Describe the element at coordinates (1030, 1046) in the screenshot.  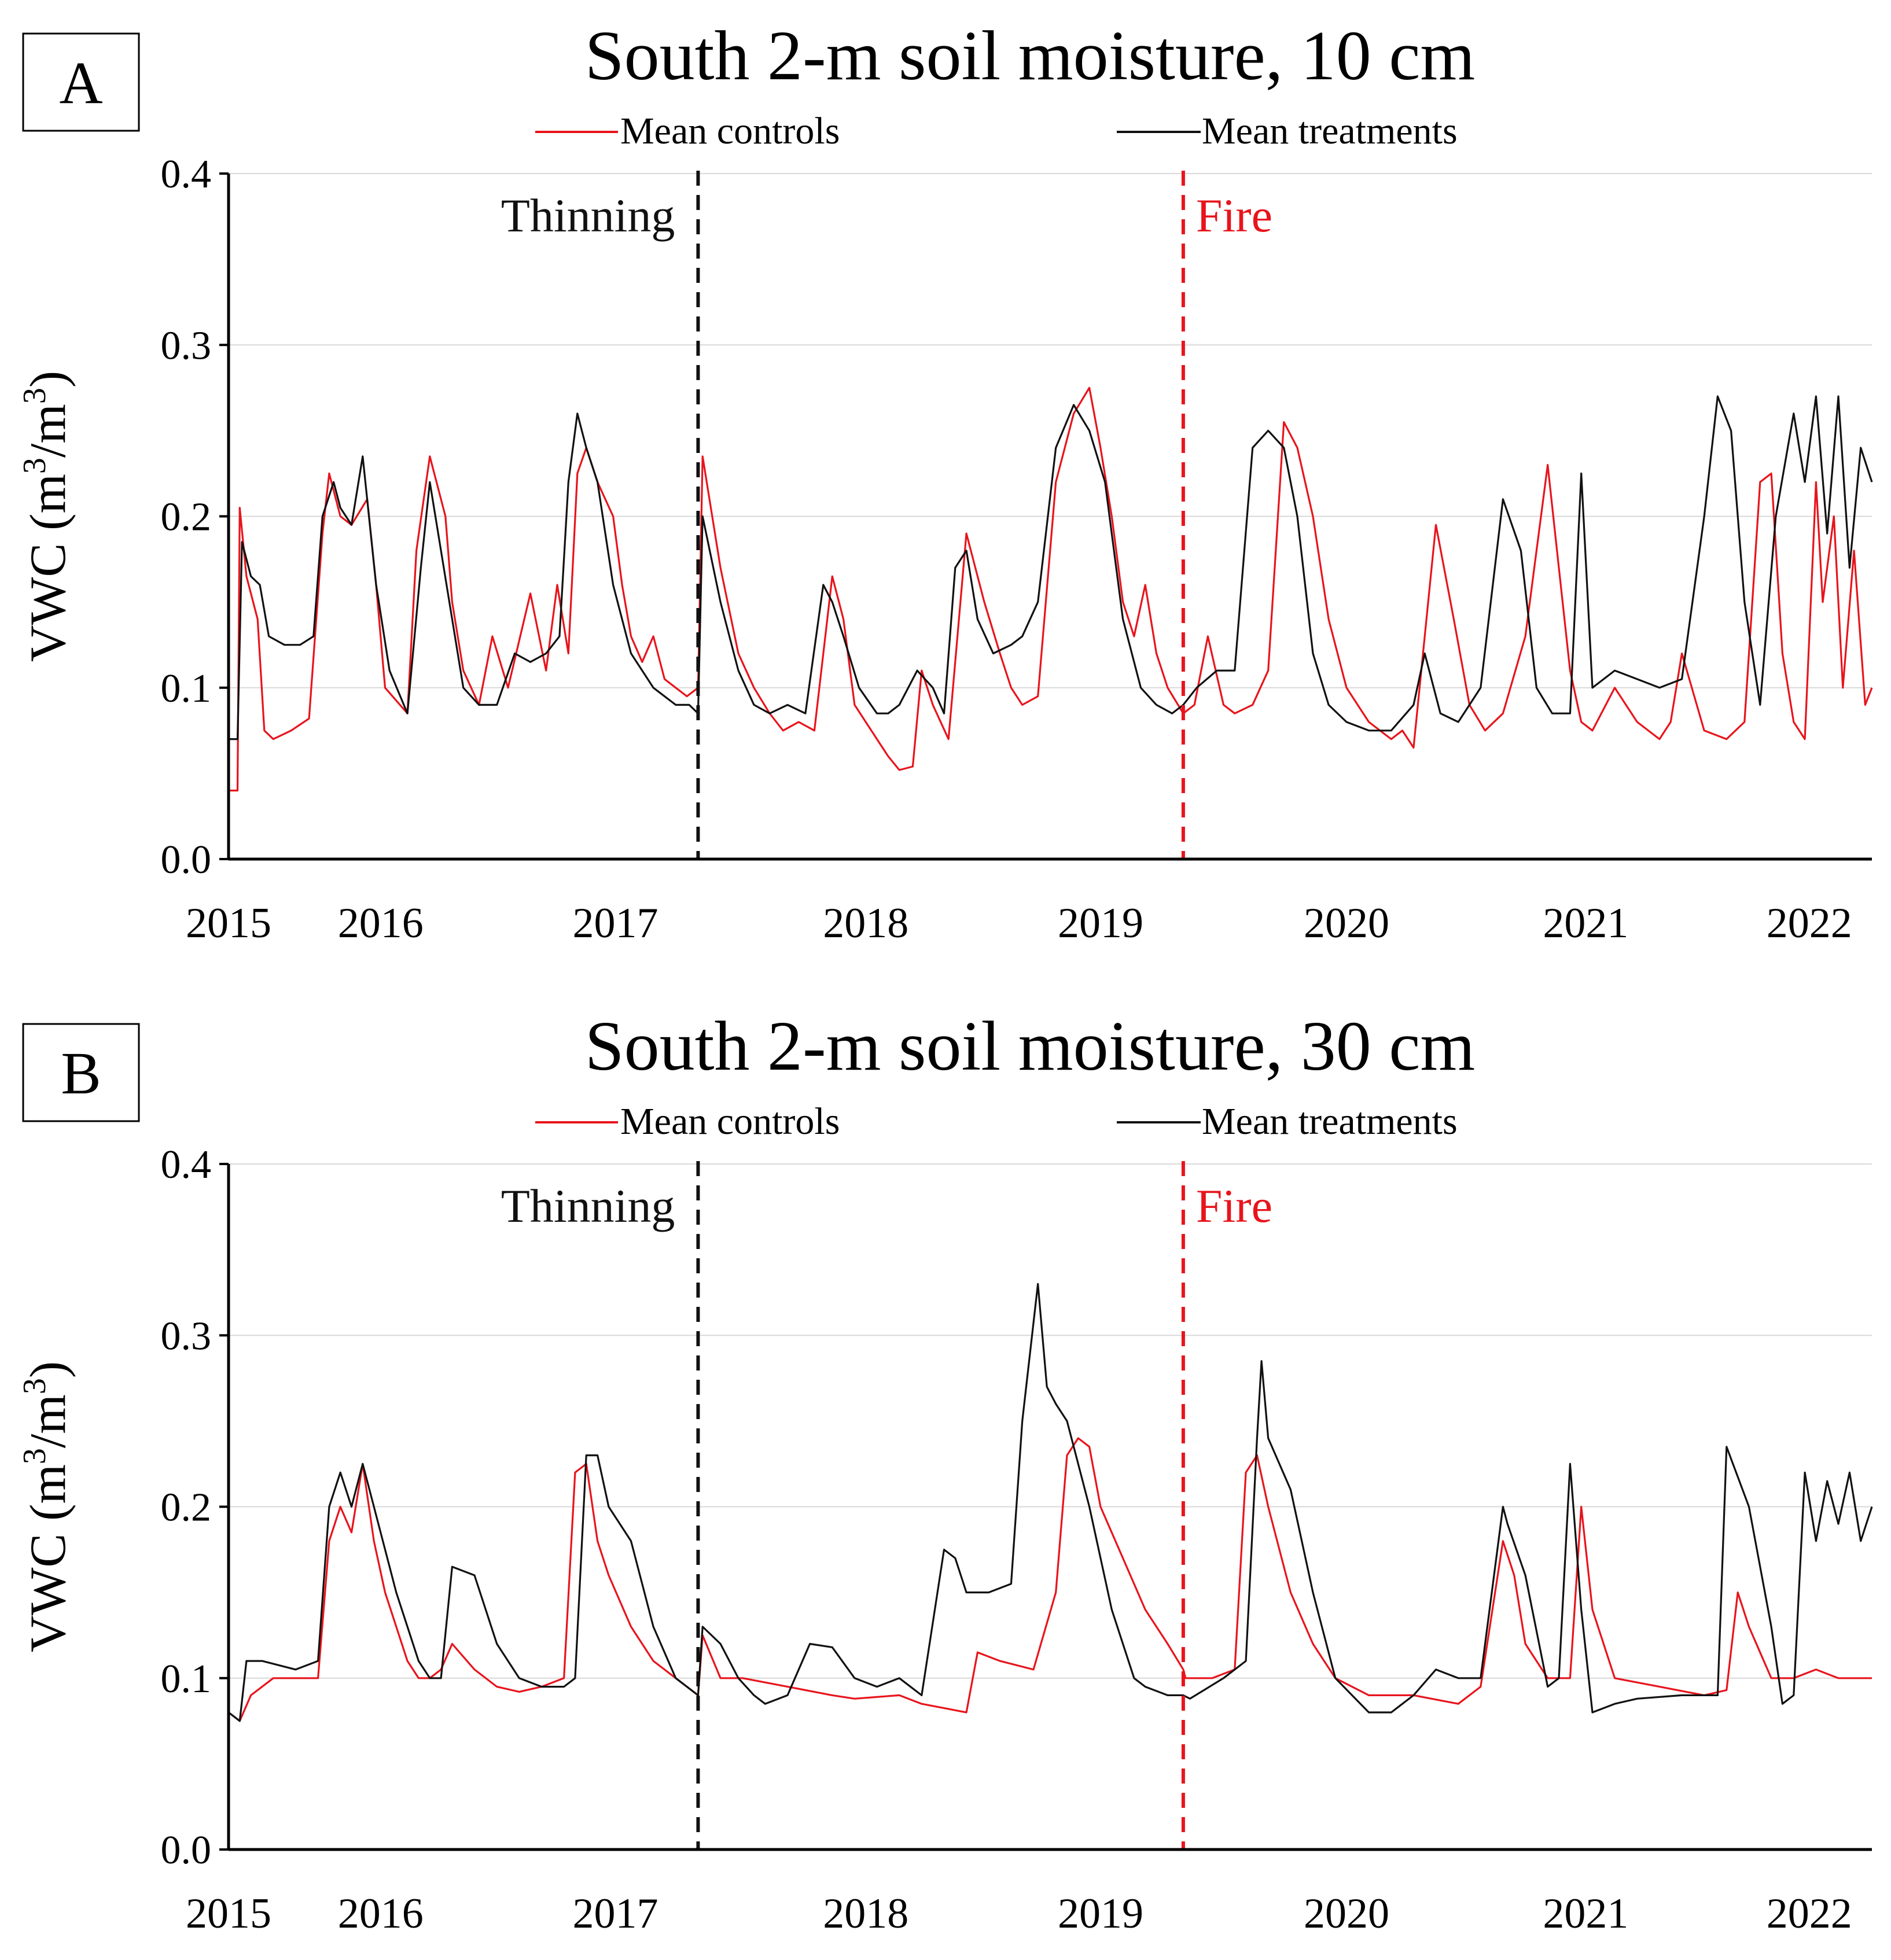
I see `chart-title: South 2-m soil moisture, 30 cm` at that location.